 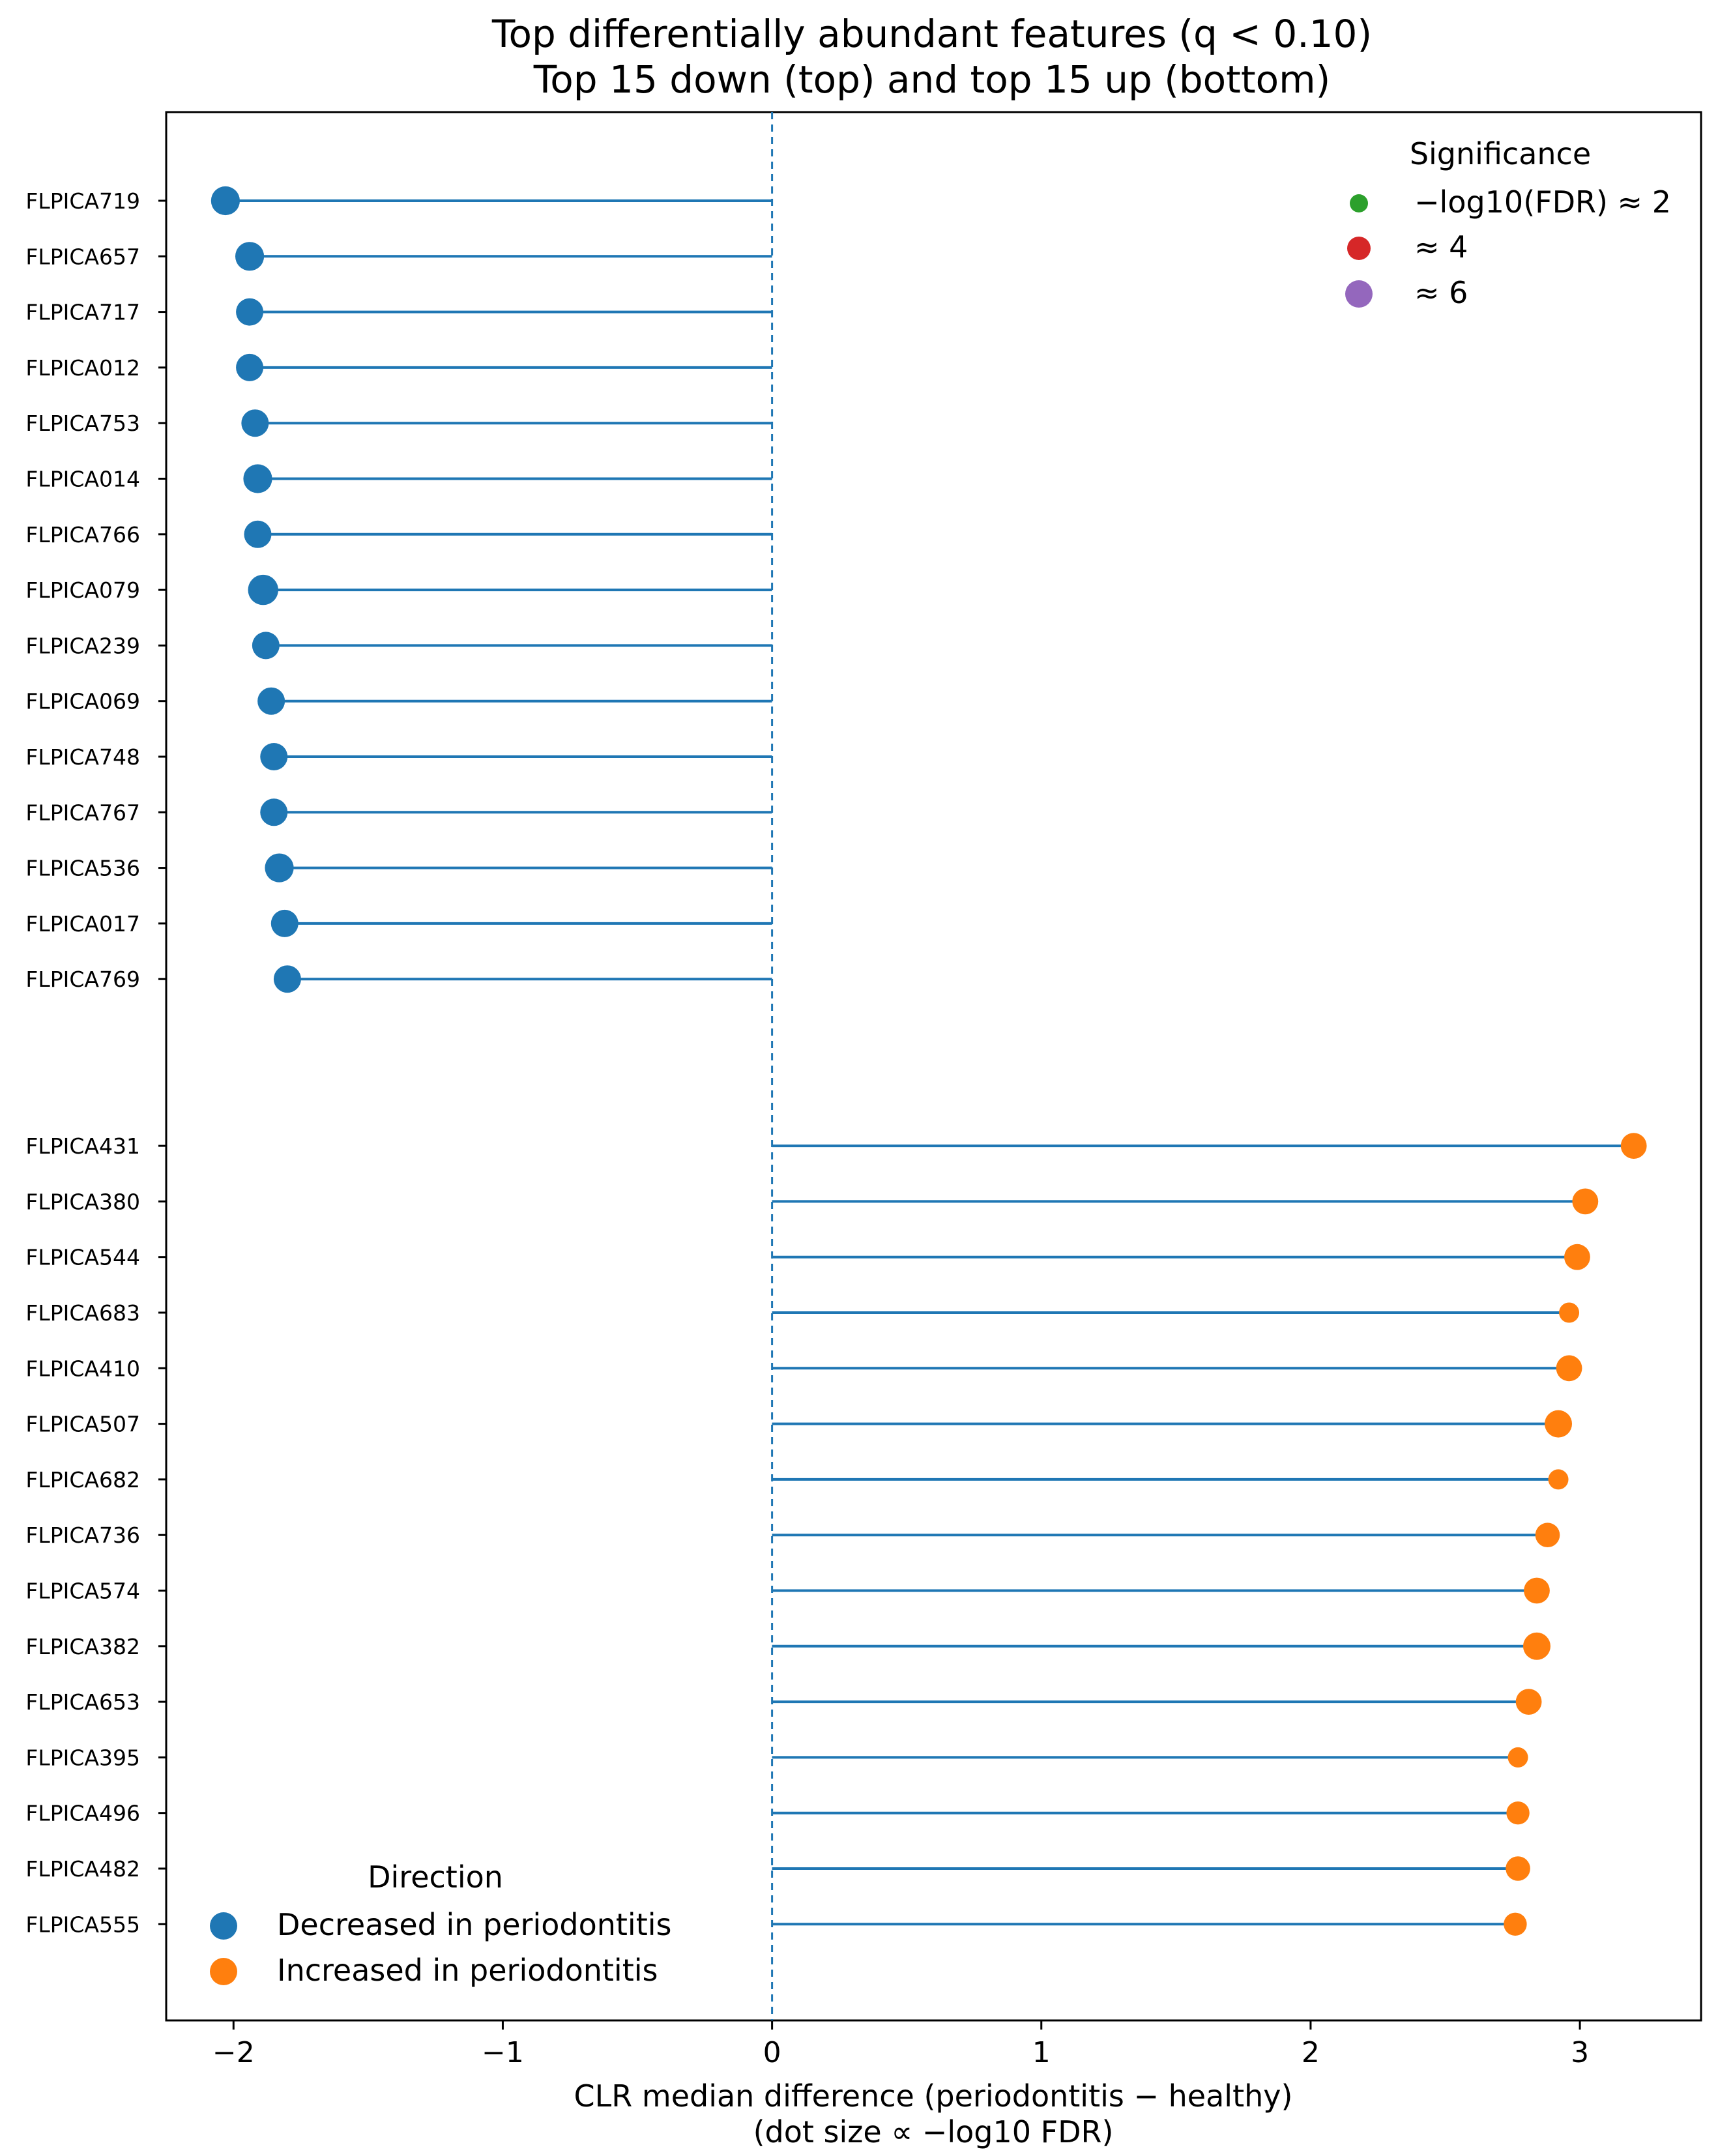 I want to click on dot-FLPICA769, so click(x=287, y=979).